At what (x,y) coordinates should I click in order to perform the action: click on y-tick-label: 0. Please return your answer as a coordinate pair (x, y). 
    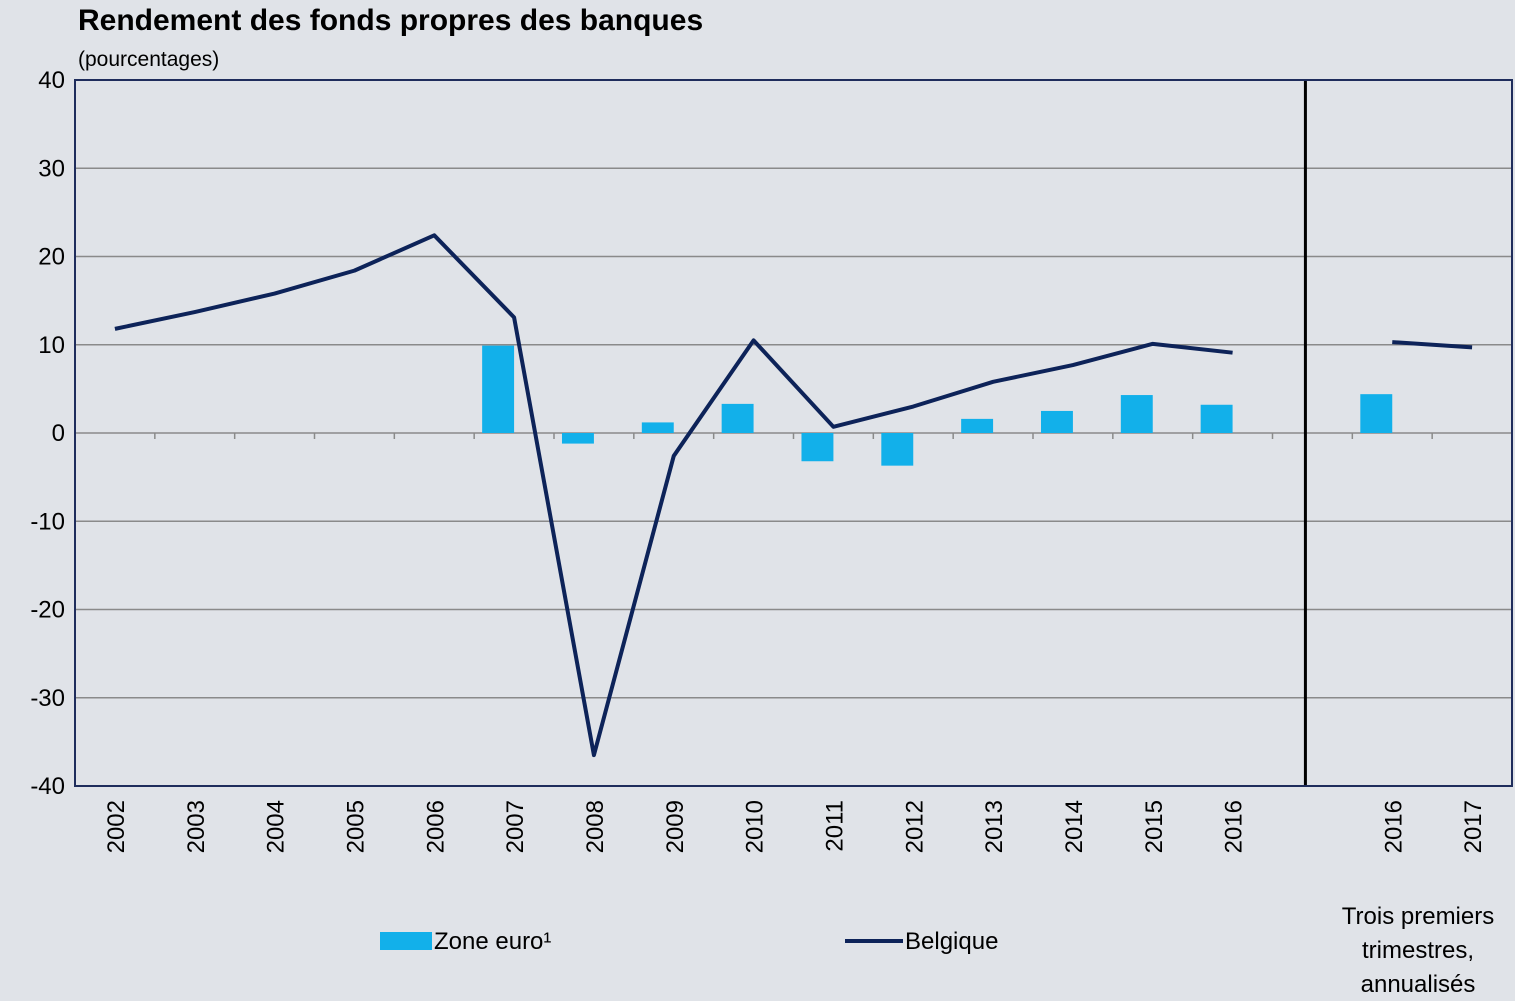
    Looking at the image, I should click on (58, 433).